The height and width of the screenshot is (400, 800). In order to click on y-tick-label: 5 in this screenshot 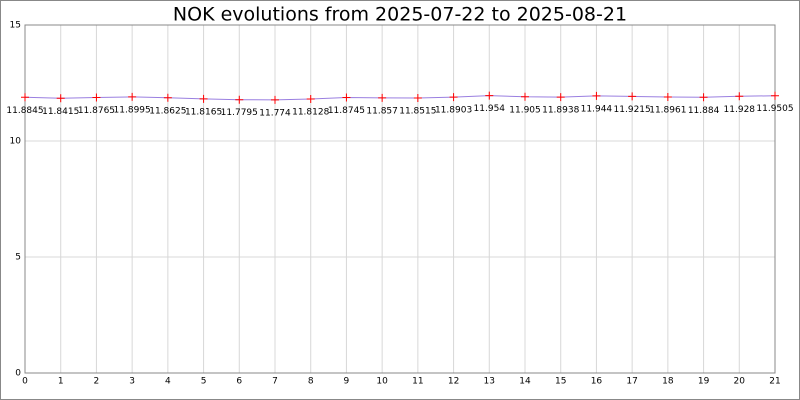, I will do `click(18, 258)`.